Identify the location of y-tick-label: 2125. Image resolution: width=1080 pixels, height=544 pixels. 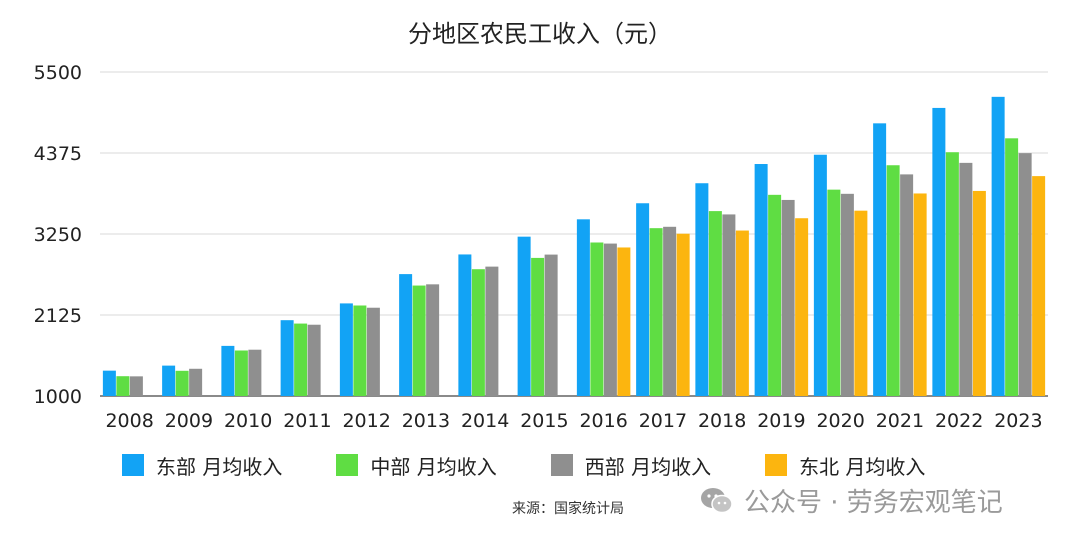
(58, 316).